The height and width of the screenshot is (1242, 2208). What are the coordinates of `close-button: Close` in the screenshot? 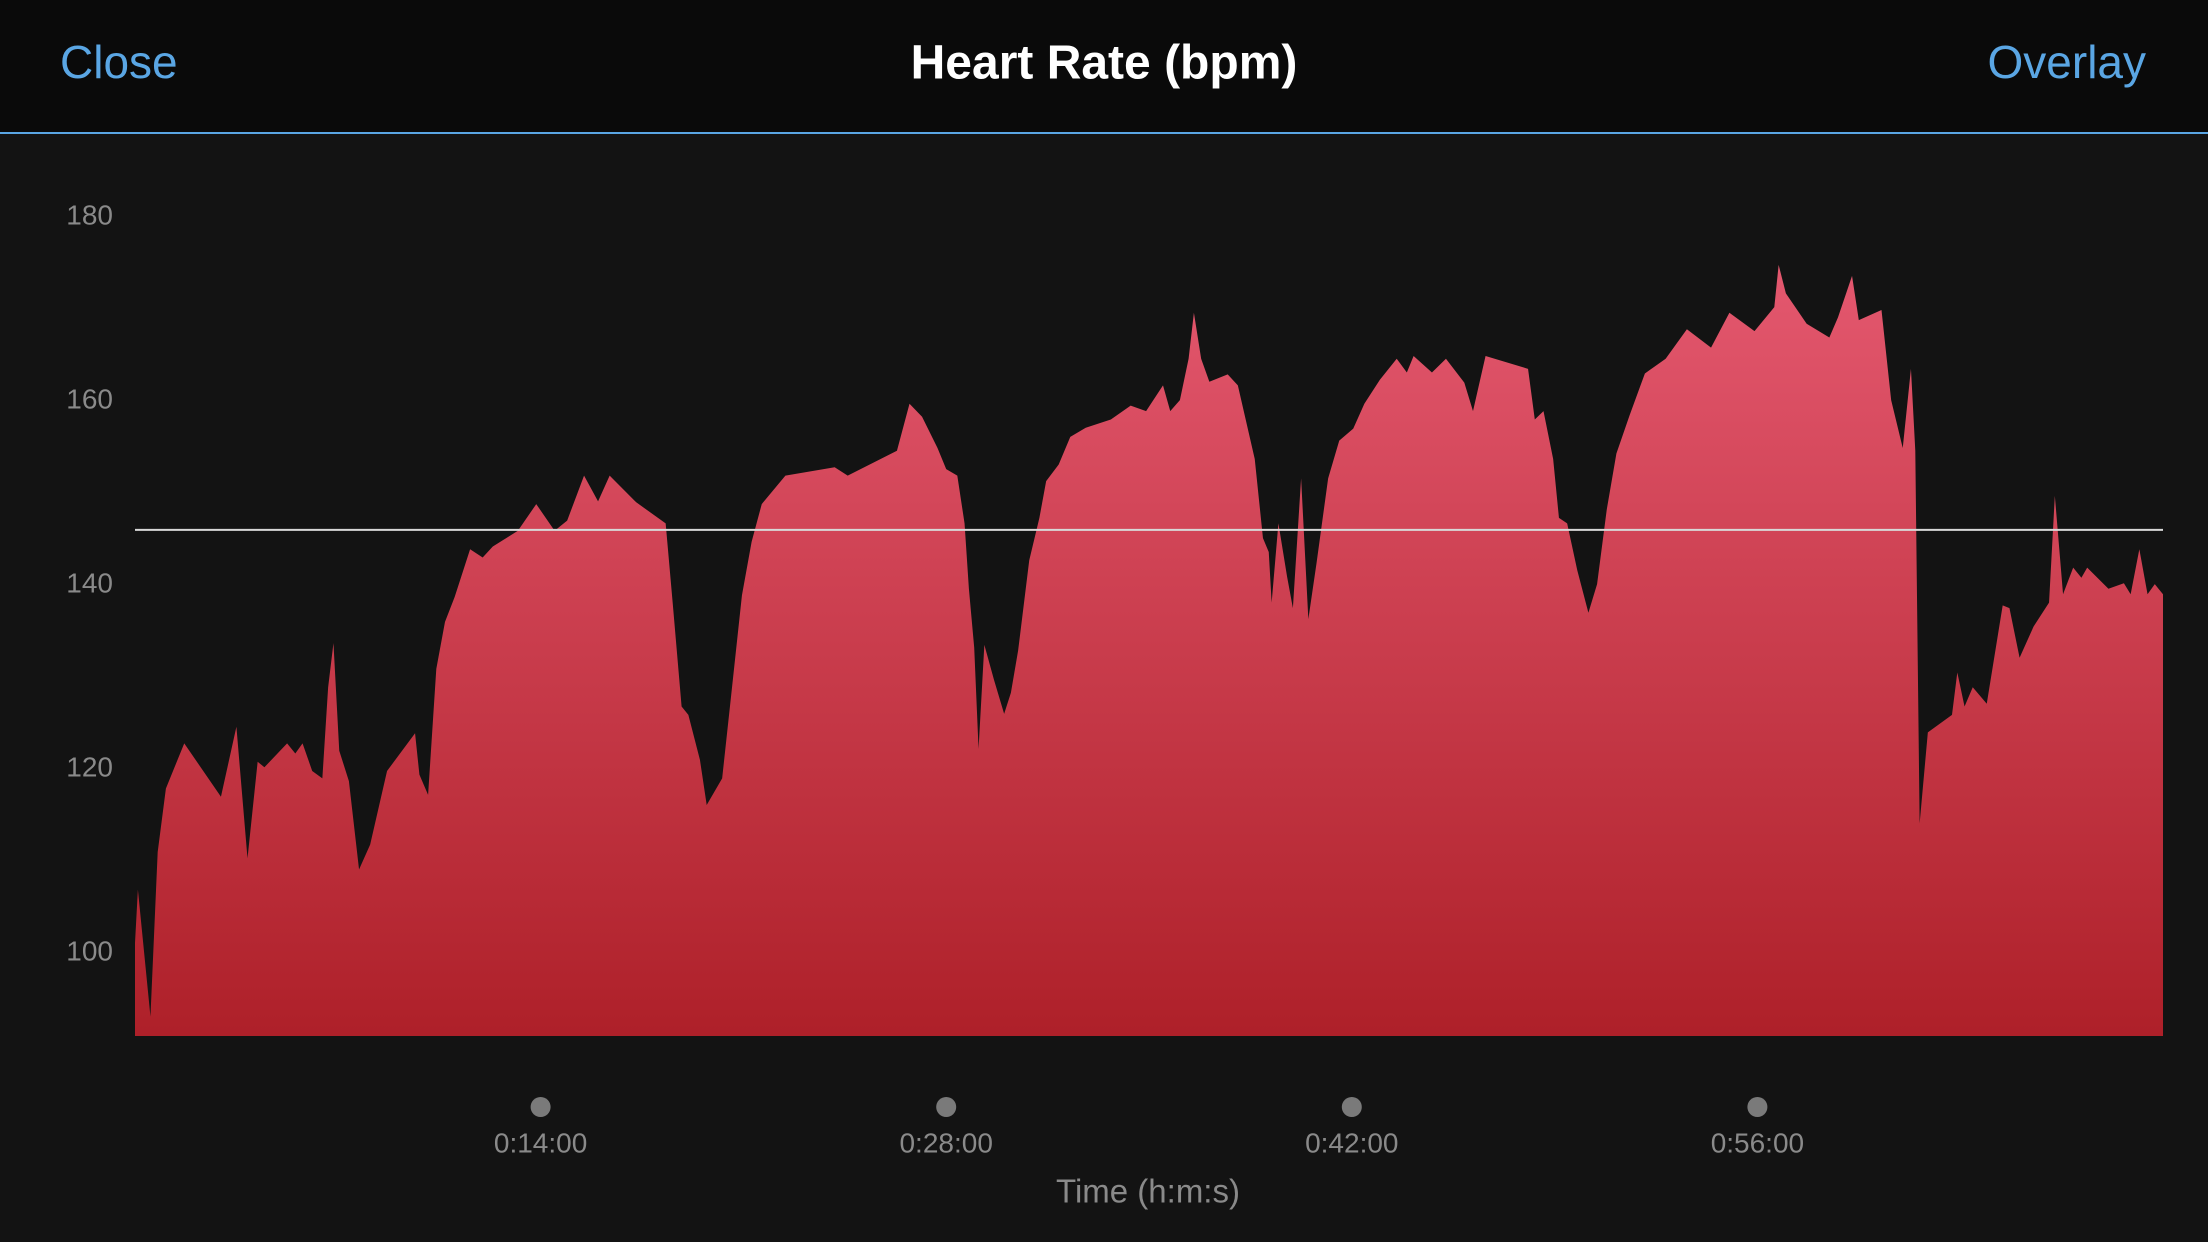 It's located at (119, 62).